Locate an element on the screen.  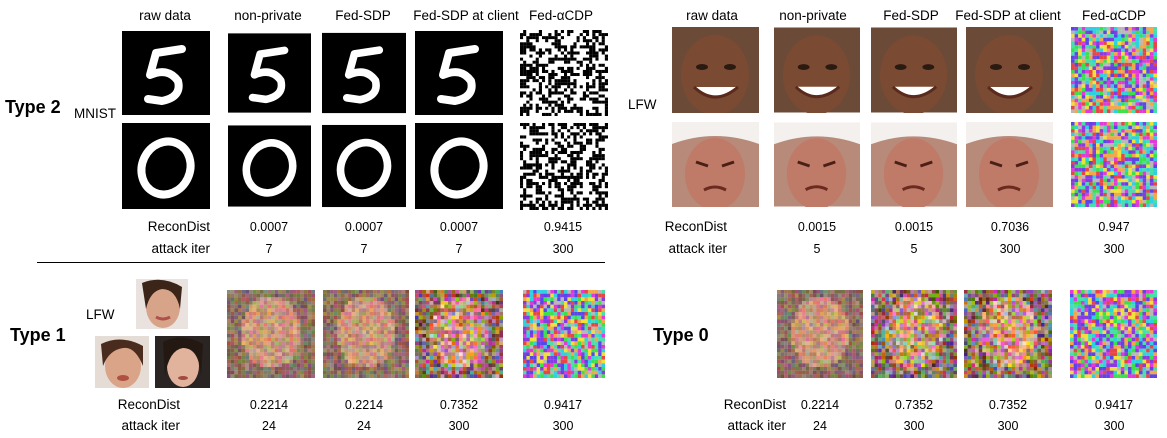
lfw-fedsdp-client-face-image is located at coordinates (1009, 70).